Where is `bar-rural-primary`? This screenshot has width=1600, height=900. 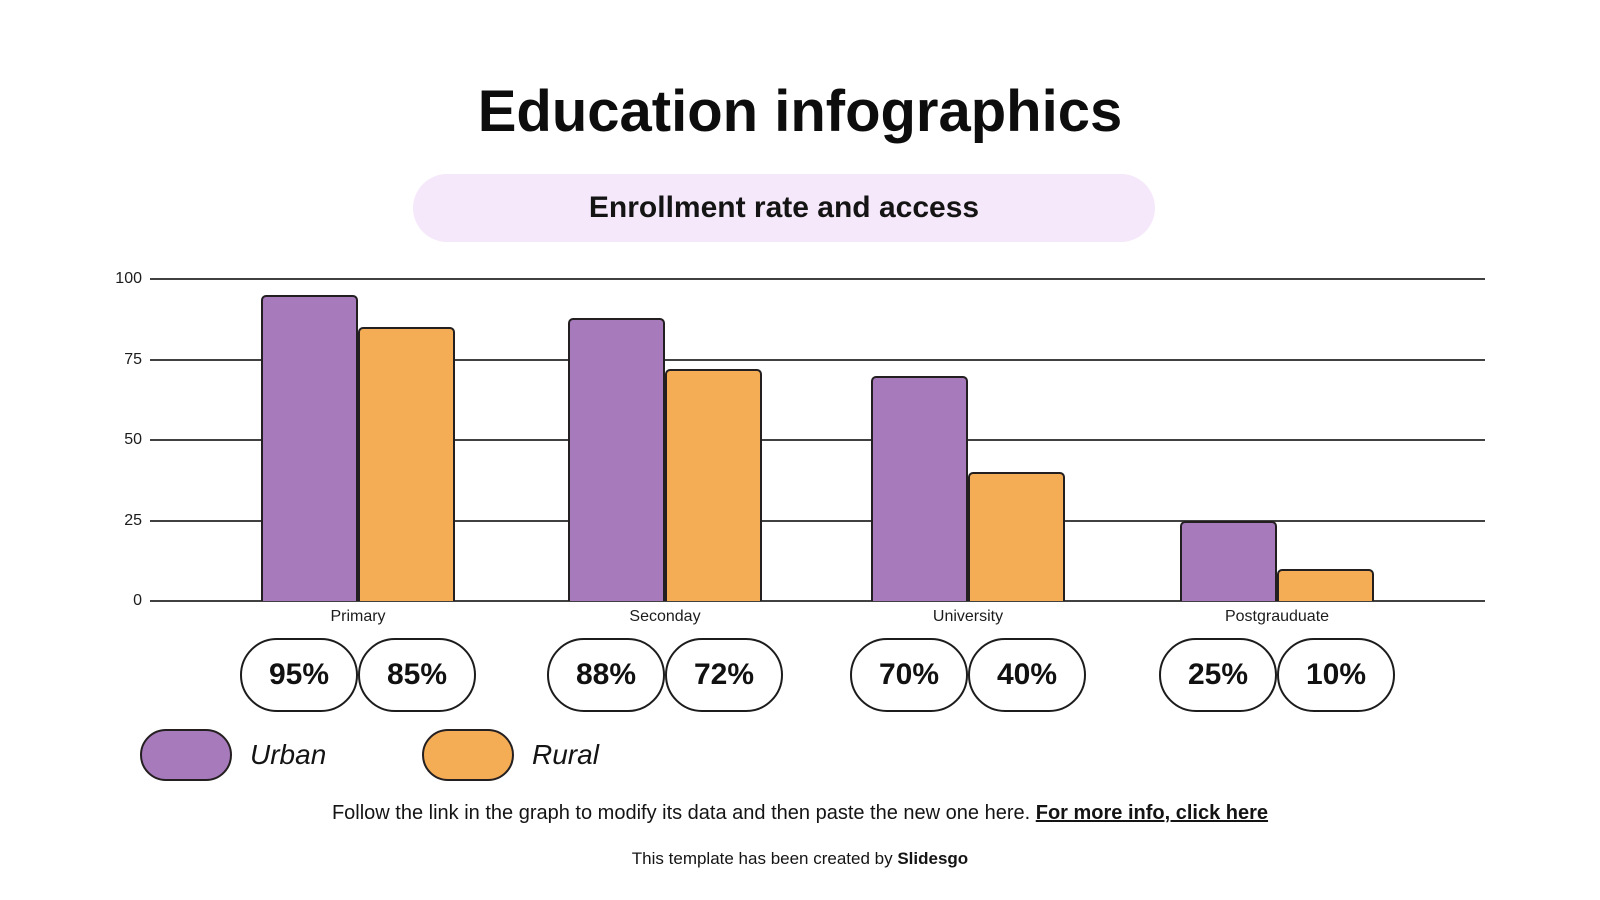
bar-rural-primary is located at coordinates (406, 464).